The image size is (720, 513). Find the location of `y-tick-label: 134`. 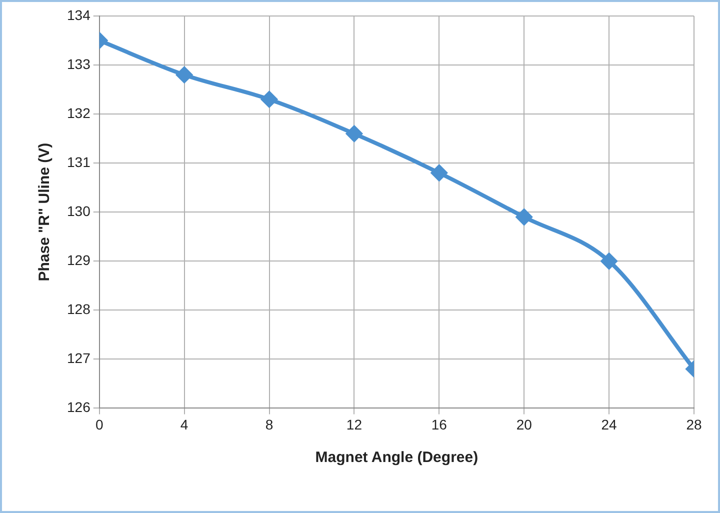

y-tick-label: 134 is located at coordinates (79, 14).